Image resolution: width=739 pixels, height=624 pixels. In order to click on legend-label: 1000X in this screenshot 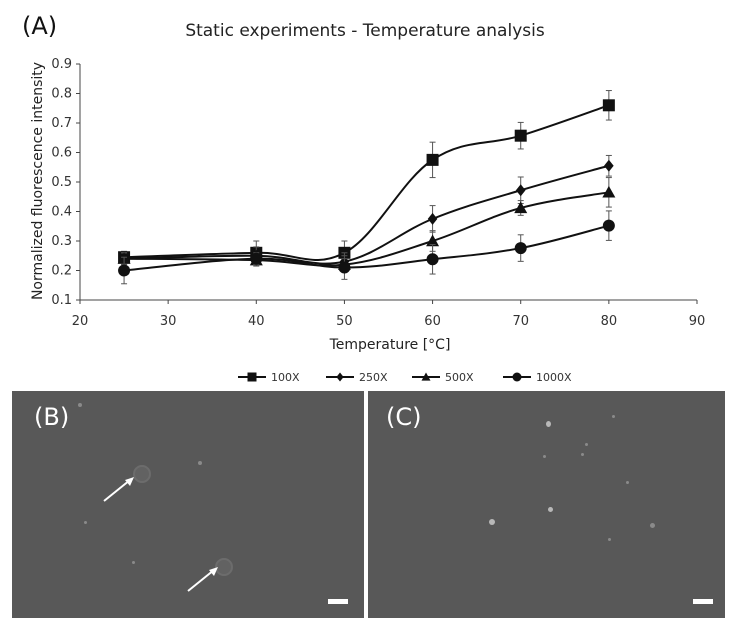, I will do `click(554, 377)`.